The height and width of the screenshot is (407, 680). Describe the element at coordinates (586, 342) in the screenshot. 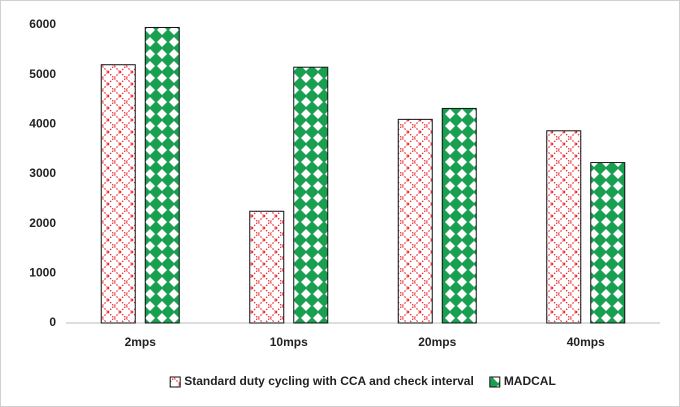

I see `x-tick-label: 40mps` at that location.